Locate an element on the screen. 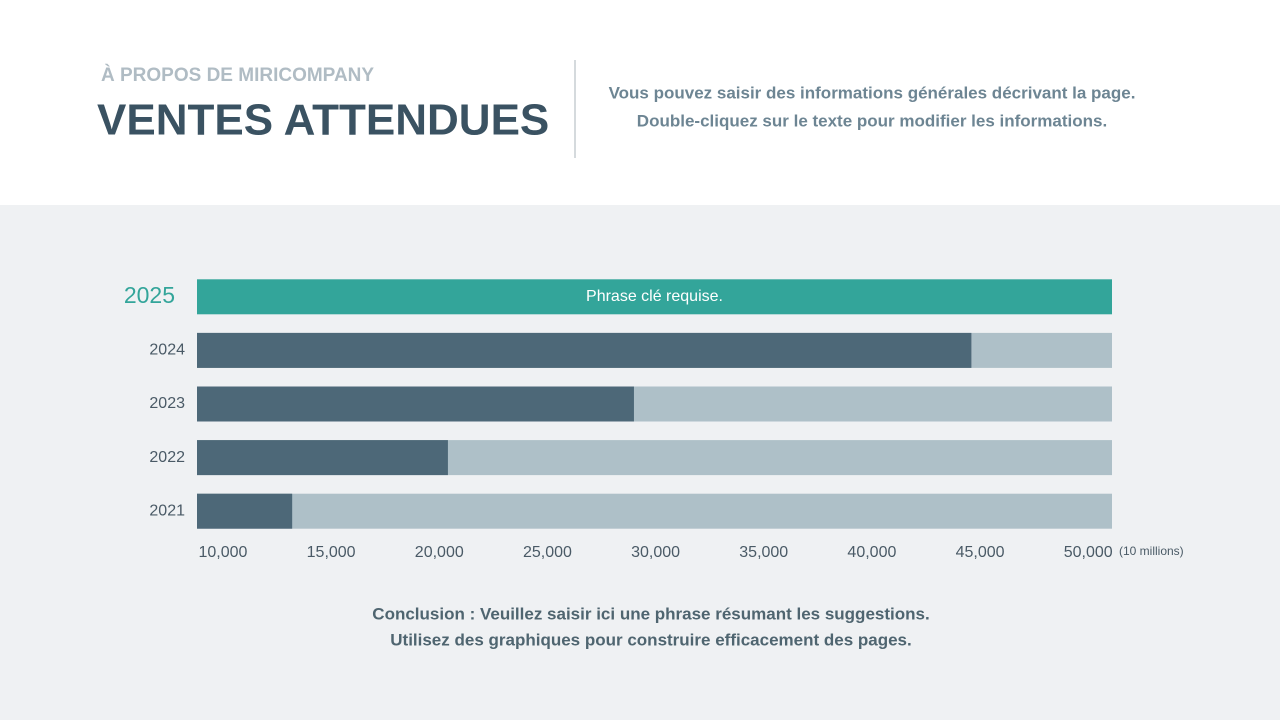 This screenshot has width=1280, height=720. x-tick-label: 50,000 is located at coordinates (1088, 552).